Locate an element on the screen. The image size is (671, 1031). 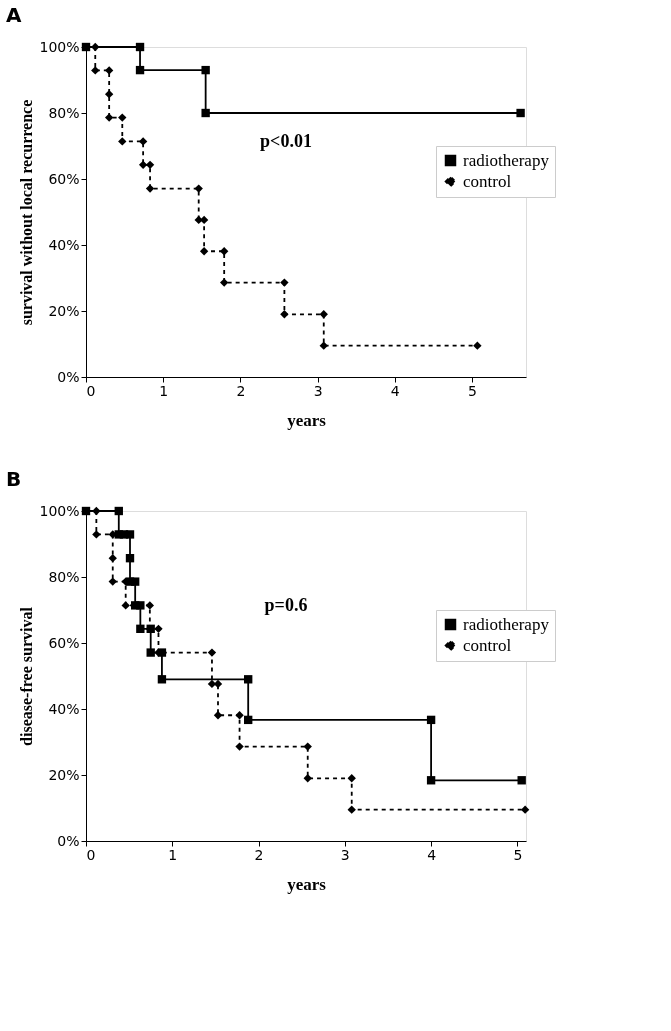
y-axis-title: survival without local recurrence is located at coordinates (27, 212).